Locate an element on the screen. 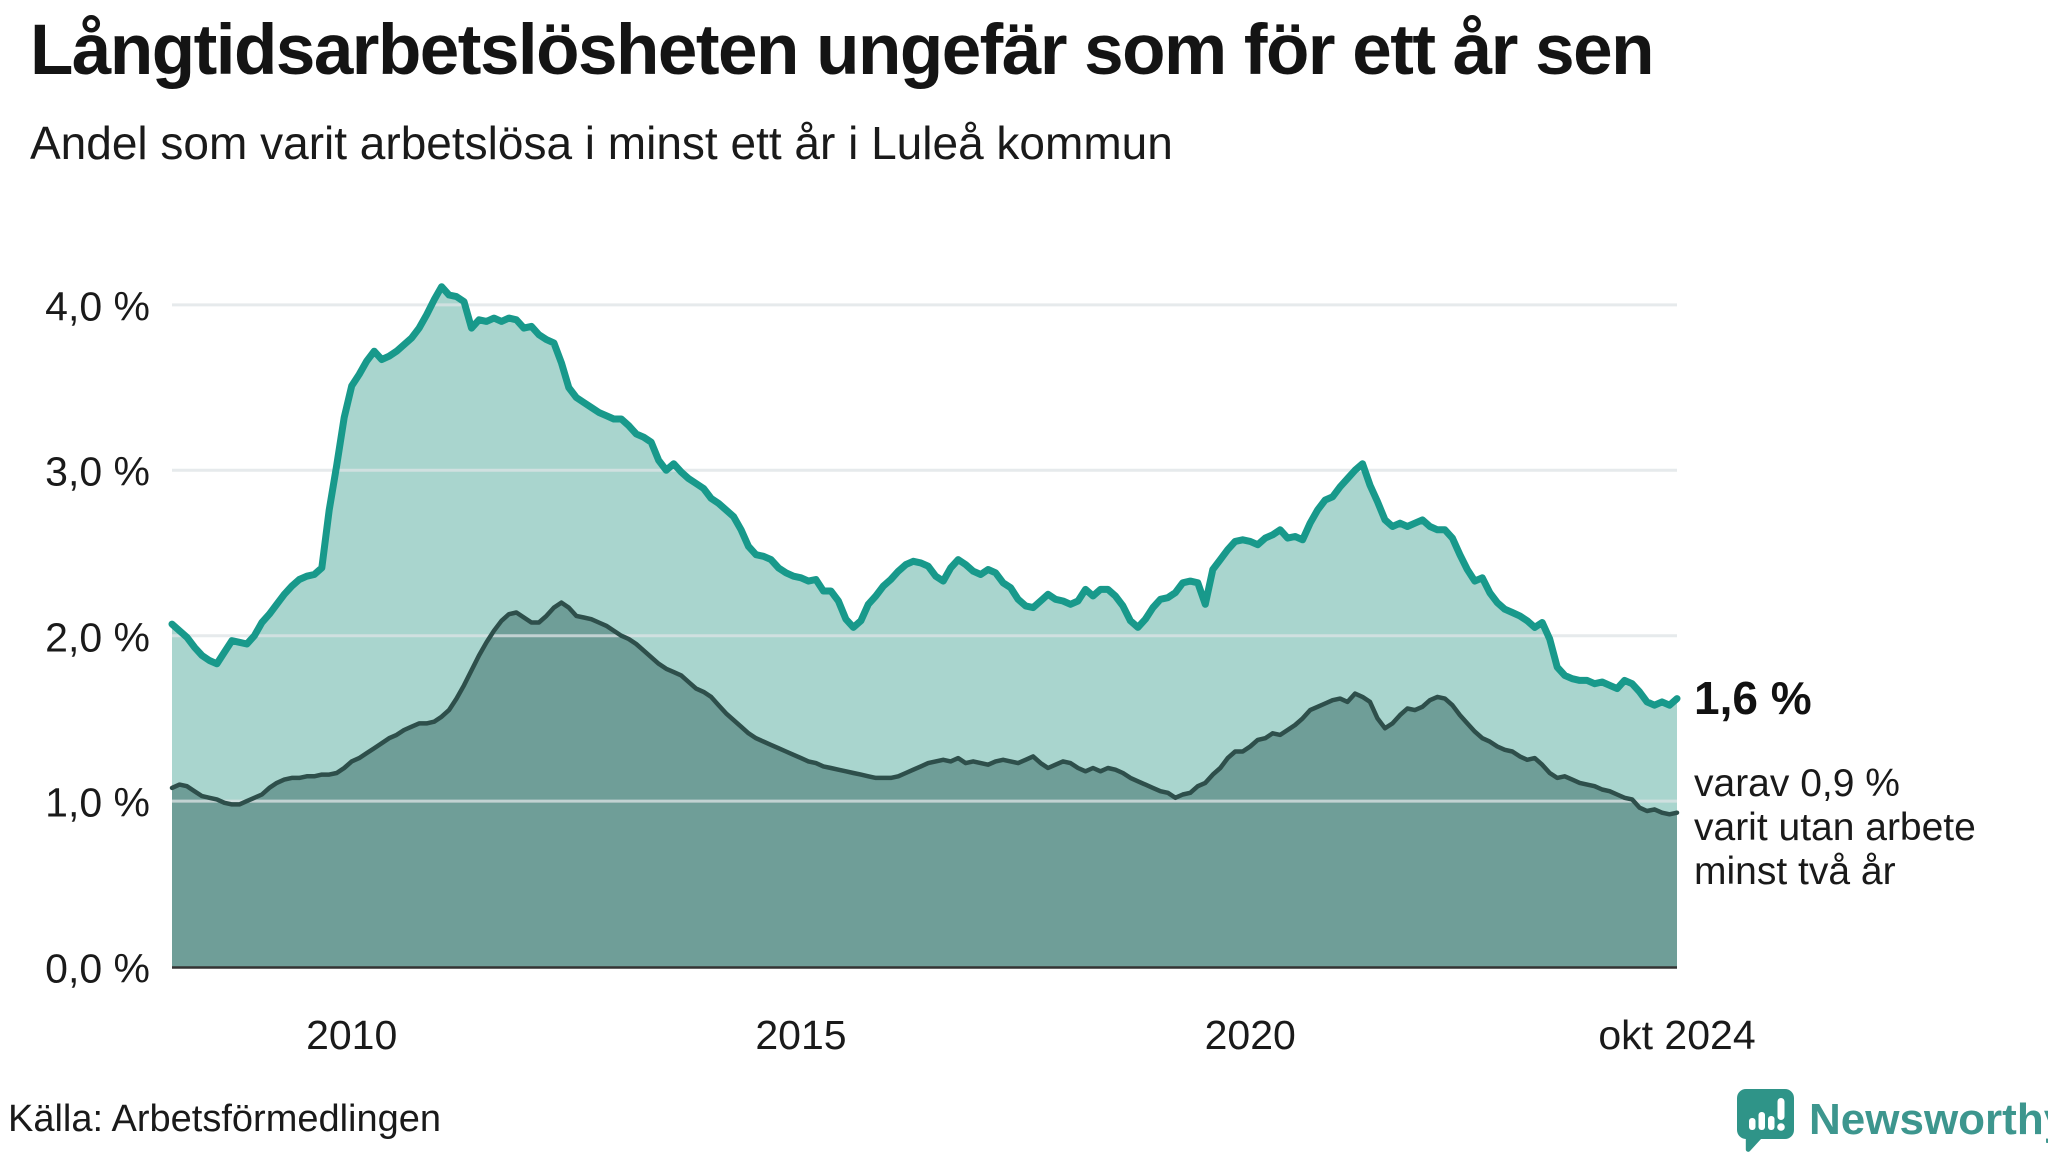 The image size is (2048, 1152). latest-value-label: 1,6 % is located at coordinates (1753, 698).